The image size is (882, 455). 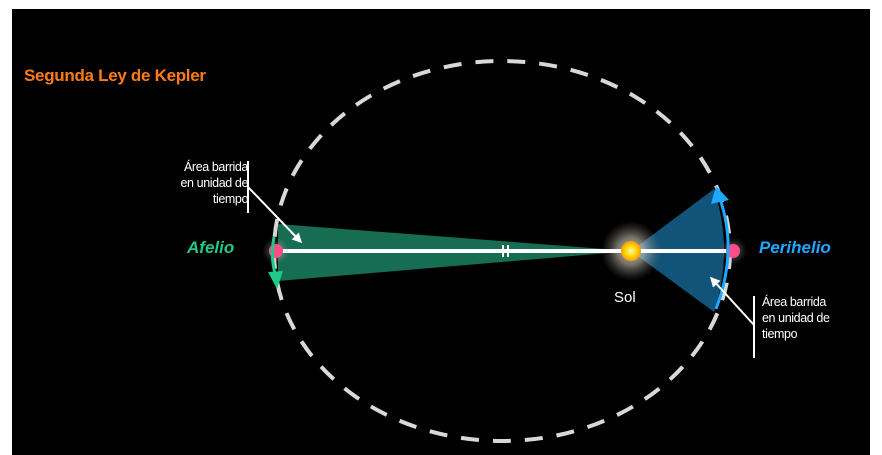 What do you see at coordinates (211, 247) in the screenshot?
I see `aphelion-label: Afelio` at bounding box center [211, 247].